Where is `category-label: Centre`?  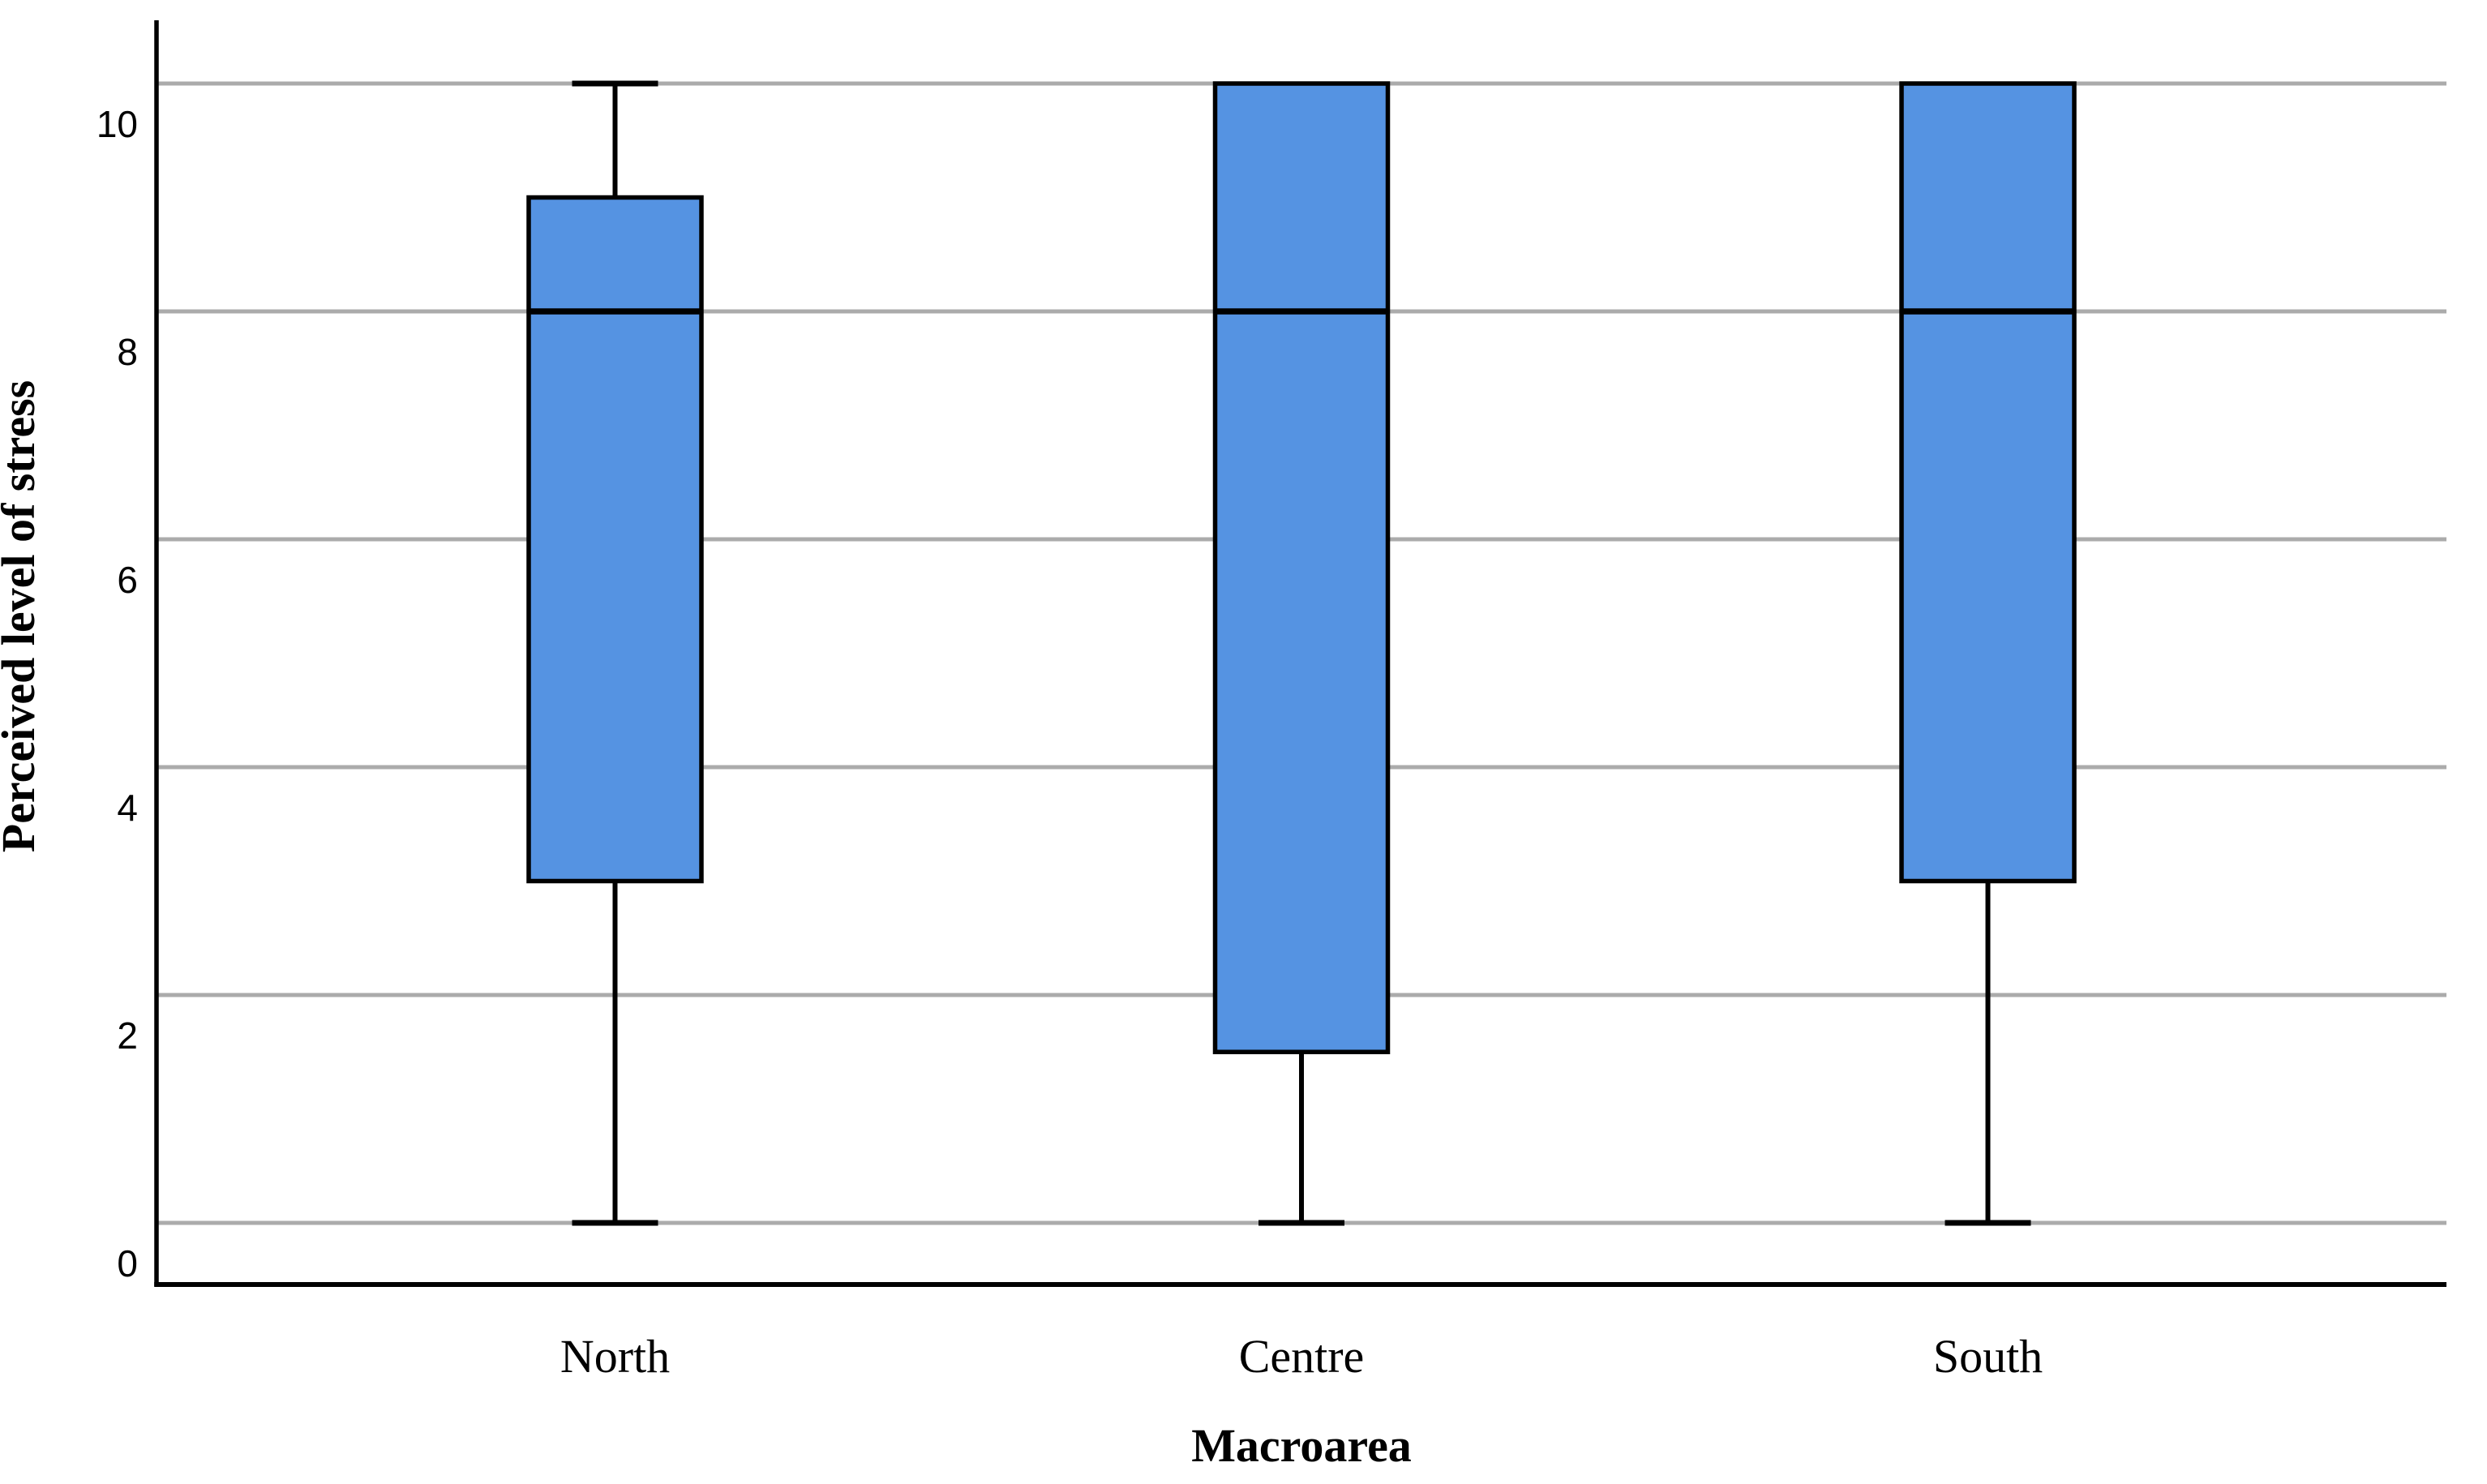
category-label: Centre is located at coordinates (1302, 1356).